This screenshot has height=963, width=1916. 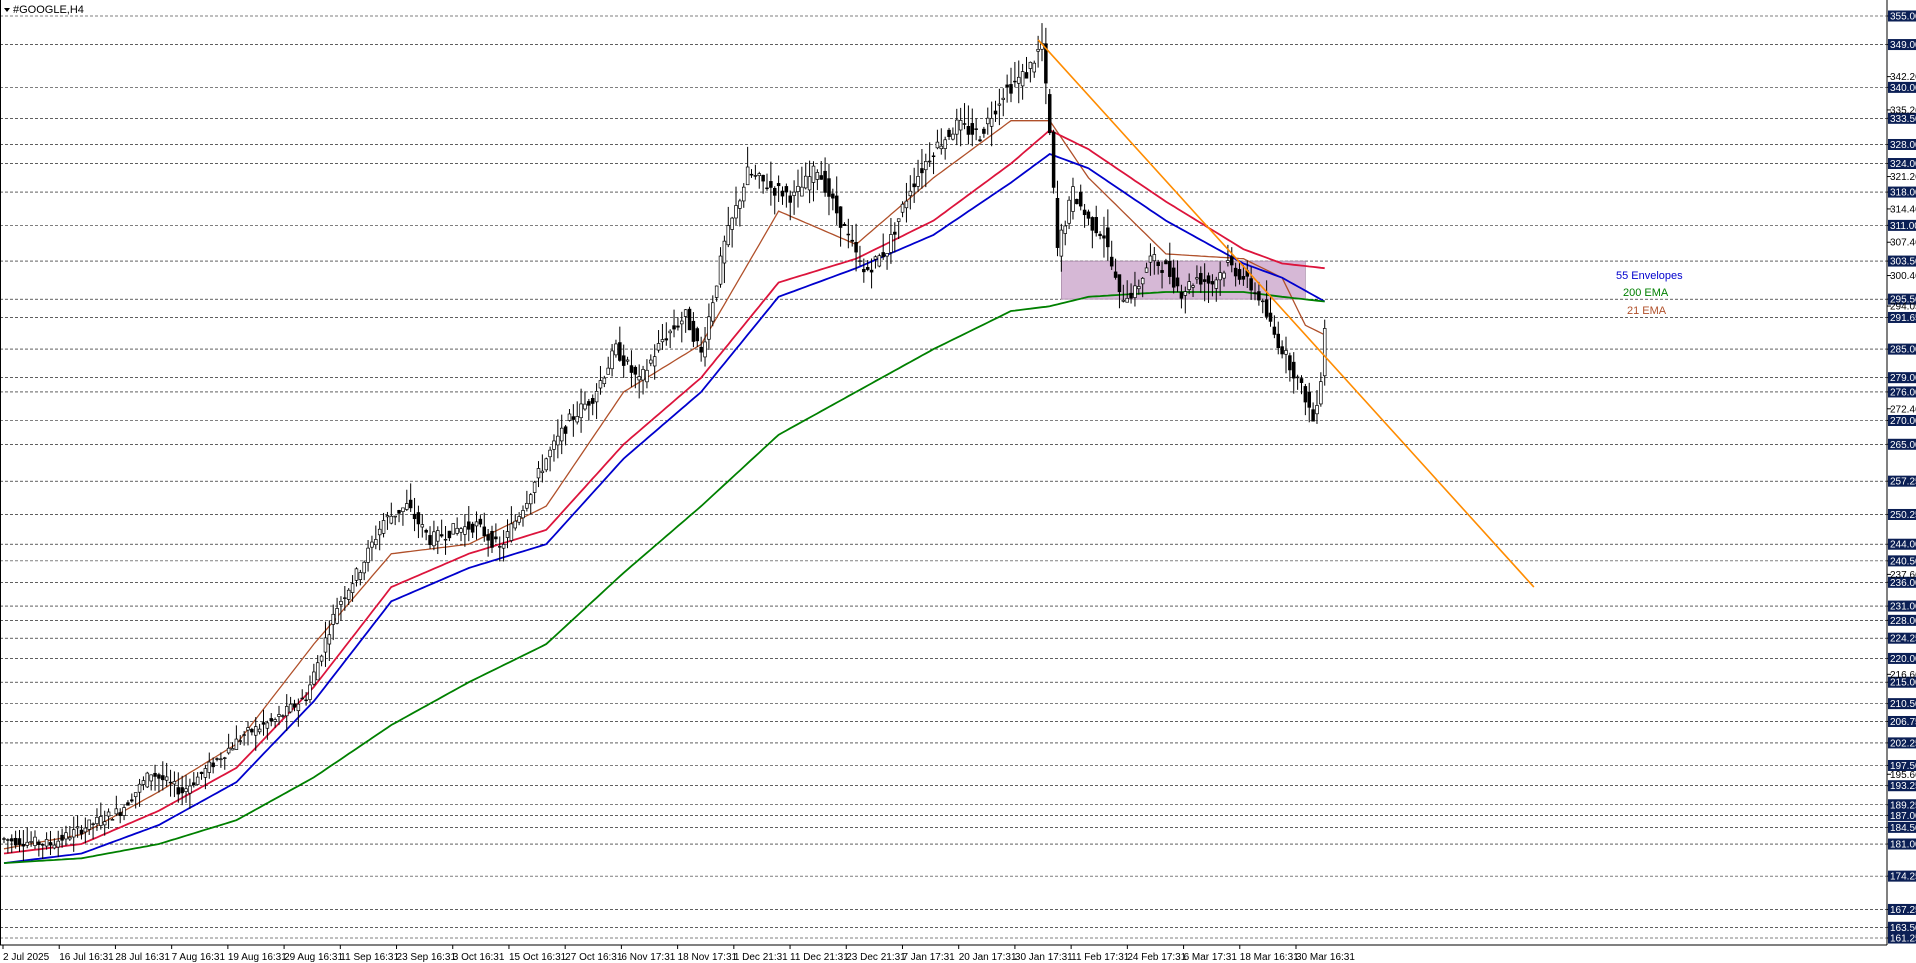 What do you see at coordinates (1647, 311) in the screenshot?
I see `ema21-label: 21 EMA` at bounding box center [1647, 311].